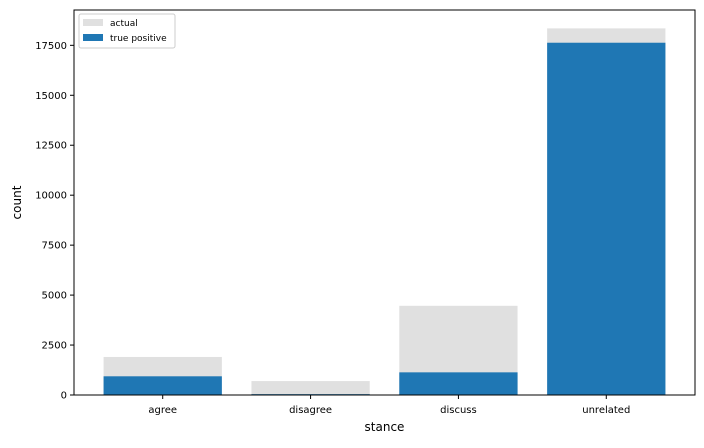  I want to click on y-tick-label: 7500, so click(54, 246).